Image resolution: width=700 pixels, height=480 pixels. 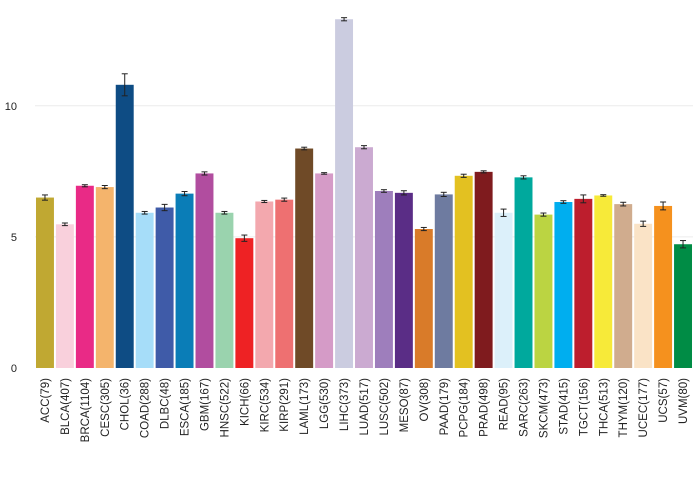 What do you see at coordinates (64, 224) in the screenshot?
I see `error-bar-BLCA(407)` at bounding box center [64, 224].